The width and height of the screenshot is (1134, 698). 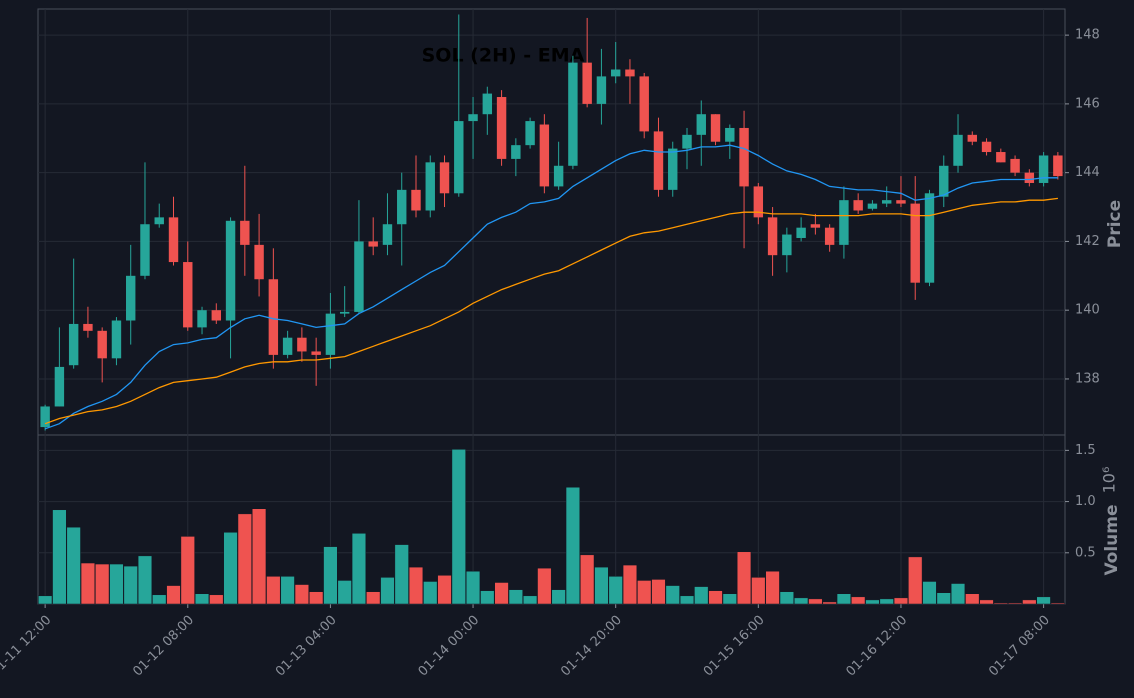 I want to click on x-tick-label: 01-14 20:00, so click(x=591, y=646).